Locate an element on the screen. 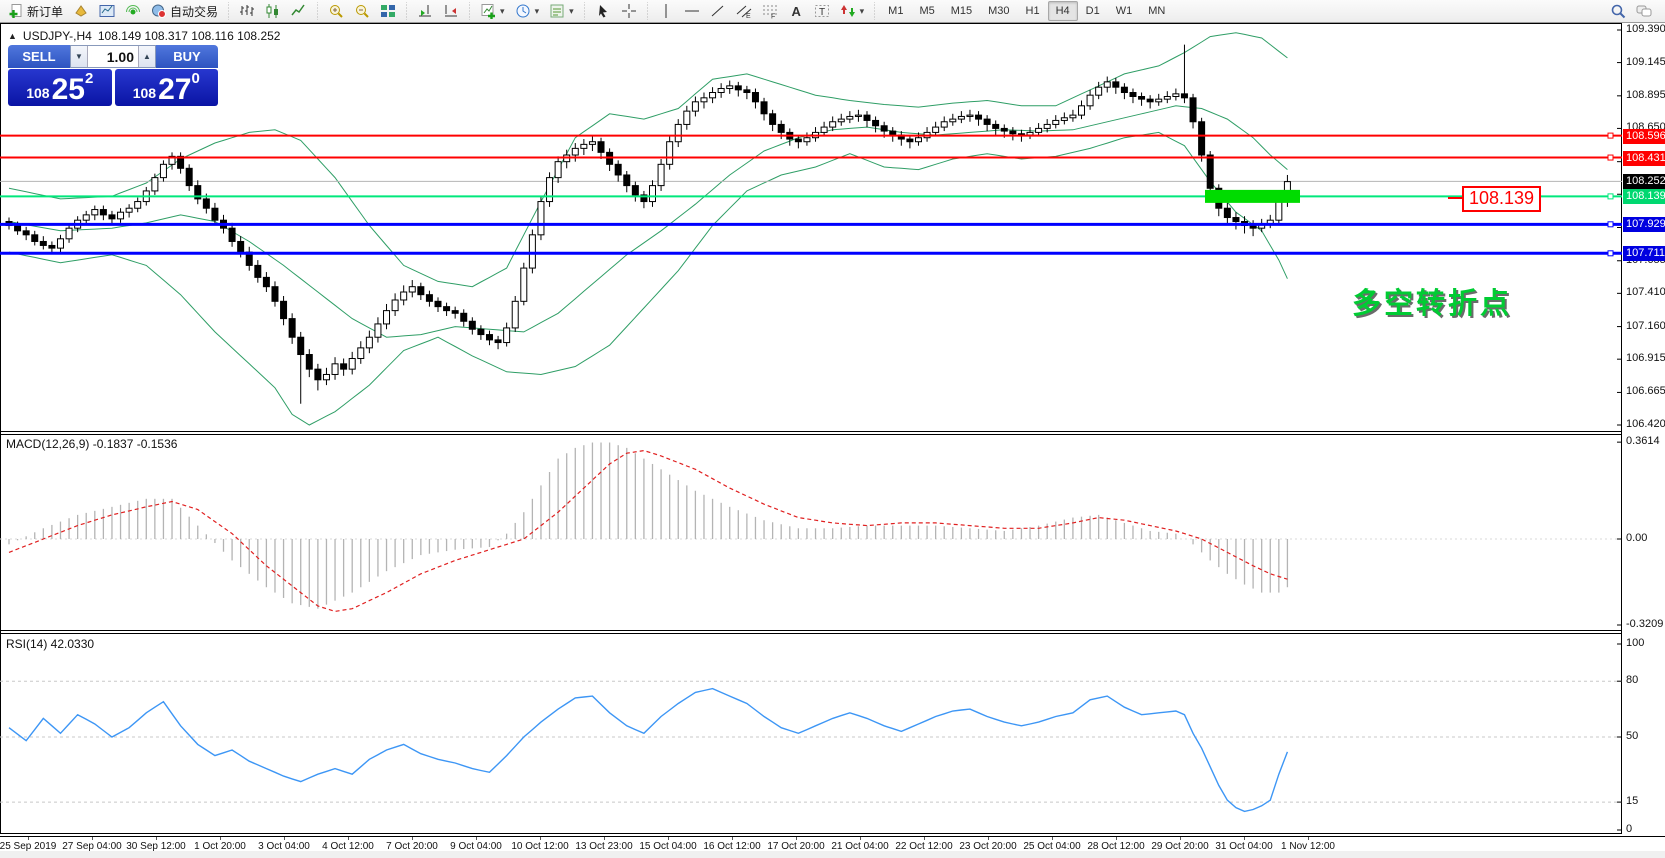  crosshair-button is located at coordinates (629, 11).